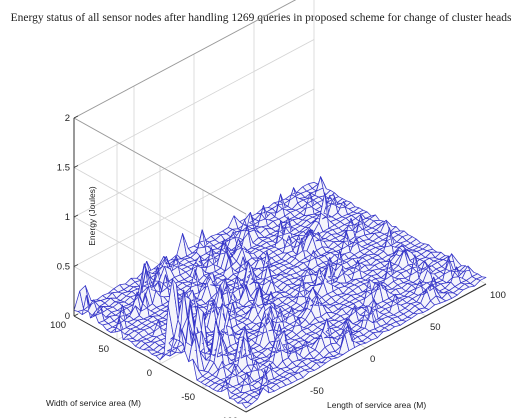 This screenshot has width=523, height=418. I want to click on z-tick-label: 0, so click(67, 316).